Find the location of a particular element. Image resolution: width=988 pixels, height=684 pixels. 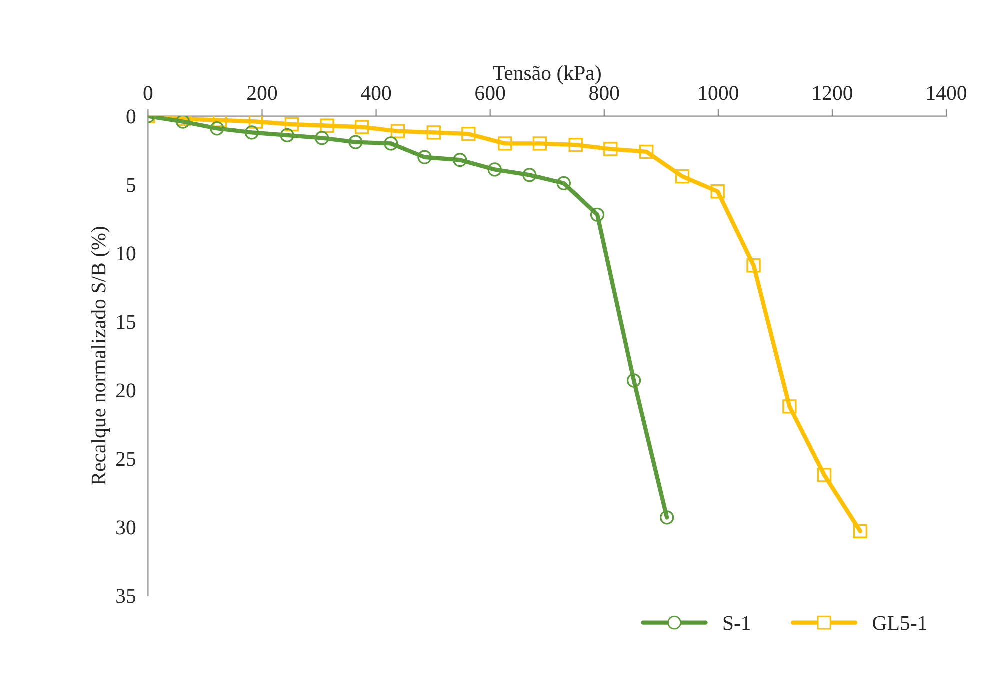

y-tick-label: 15 is located at coordinates (126, 322).